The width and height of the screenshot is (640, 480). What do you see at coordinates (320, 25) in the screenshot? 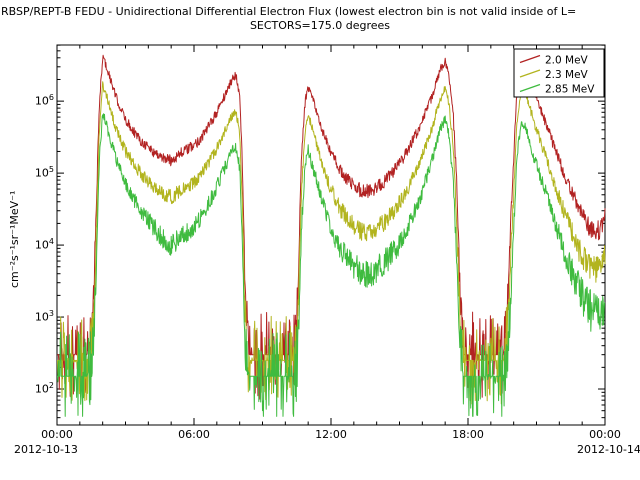
I see `plot-subtitle: SECTORS=175.0 degrees` at bounding box center [320, 25].